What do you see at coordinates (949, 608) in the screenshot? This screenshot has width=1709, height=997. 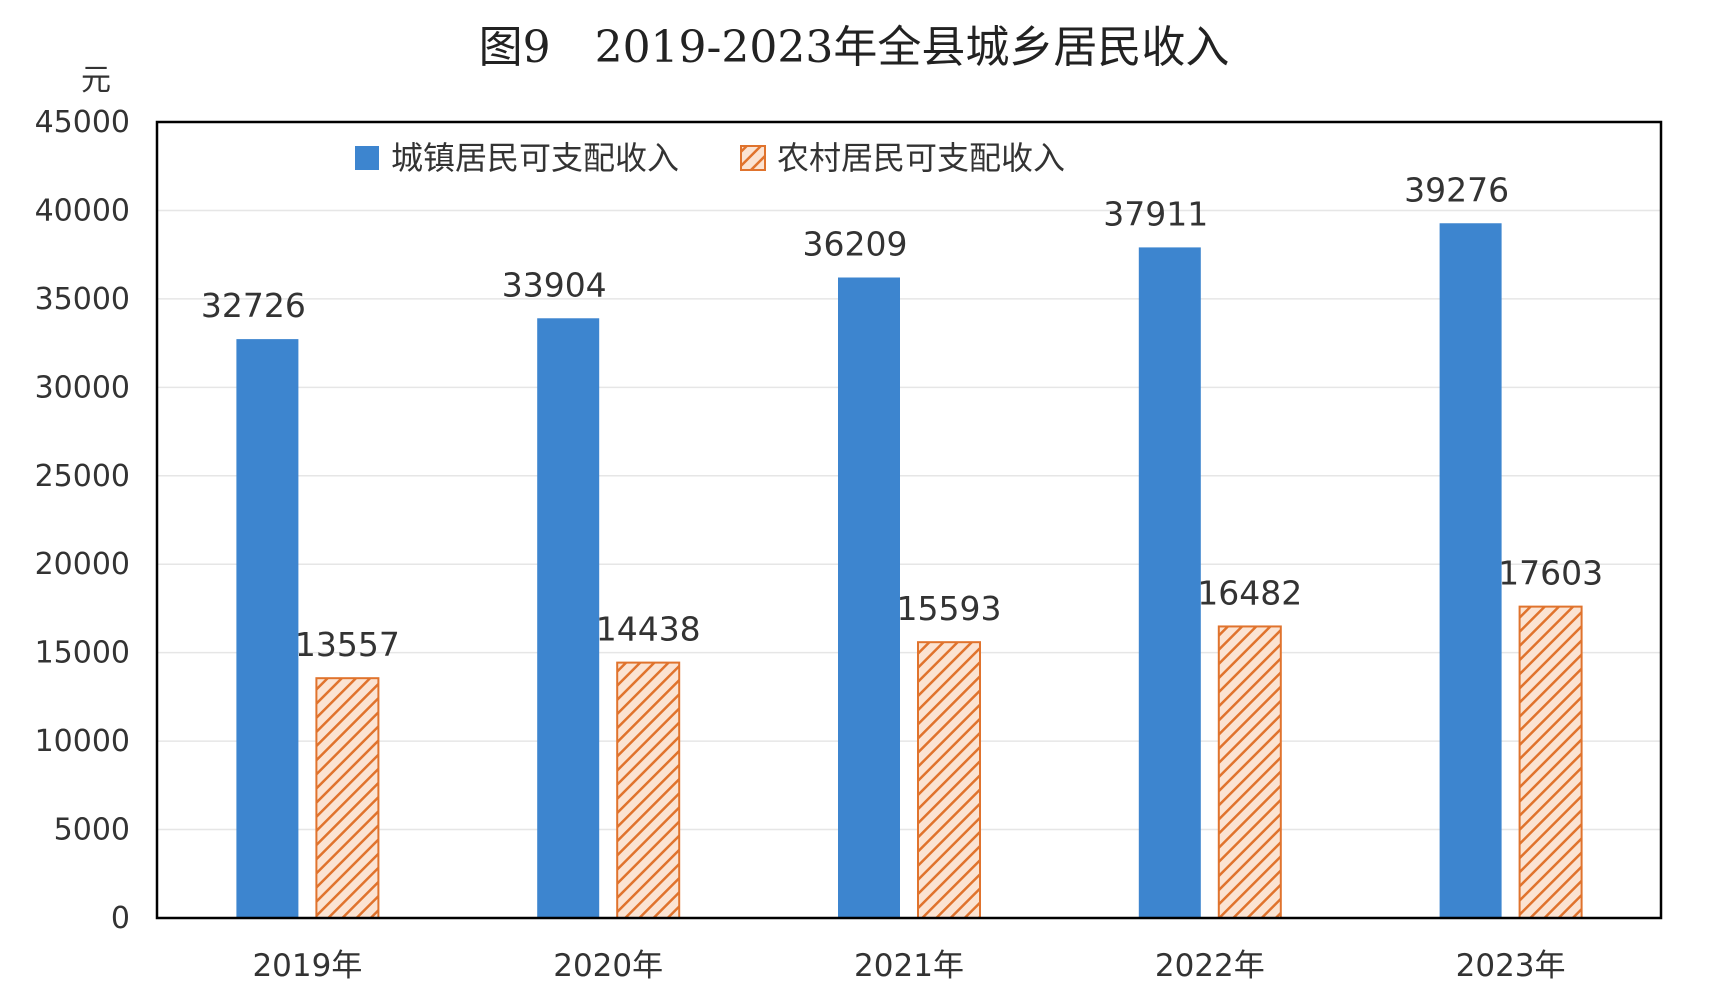 I see `data-label-rural: 15593` at bounding box center [949, 608].